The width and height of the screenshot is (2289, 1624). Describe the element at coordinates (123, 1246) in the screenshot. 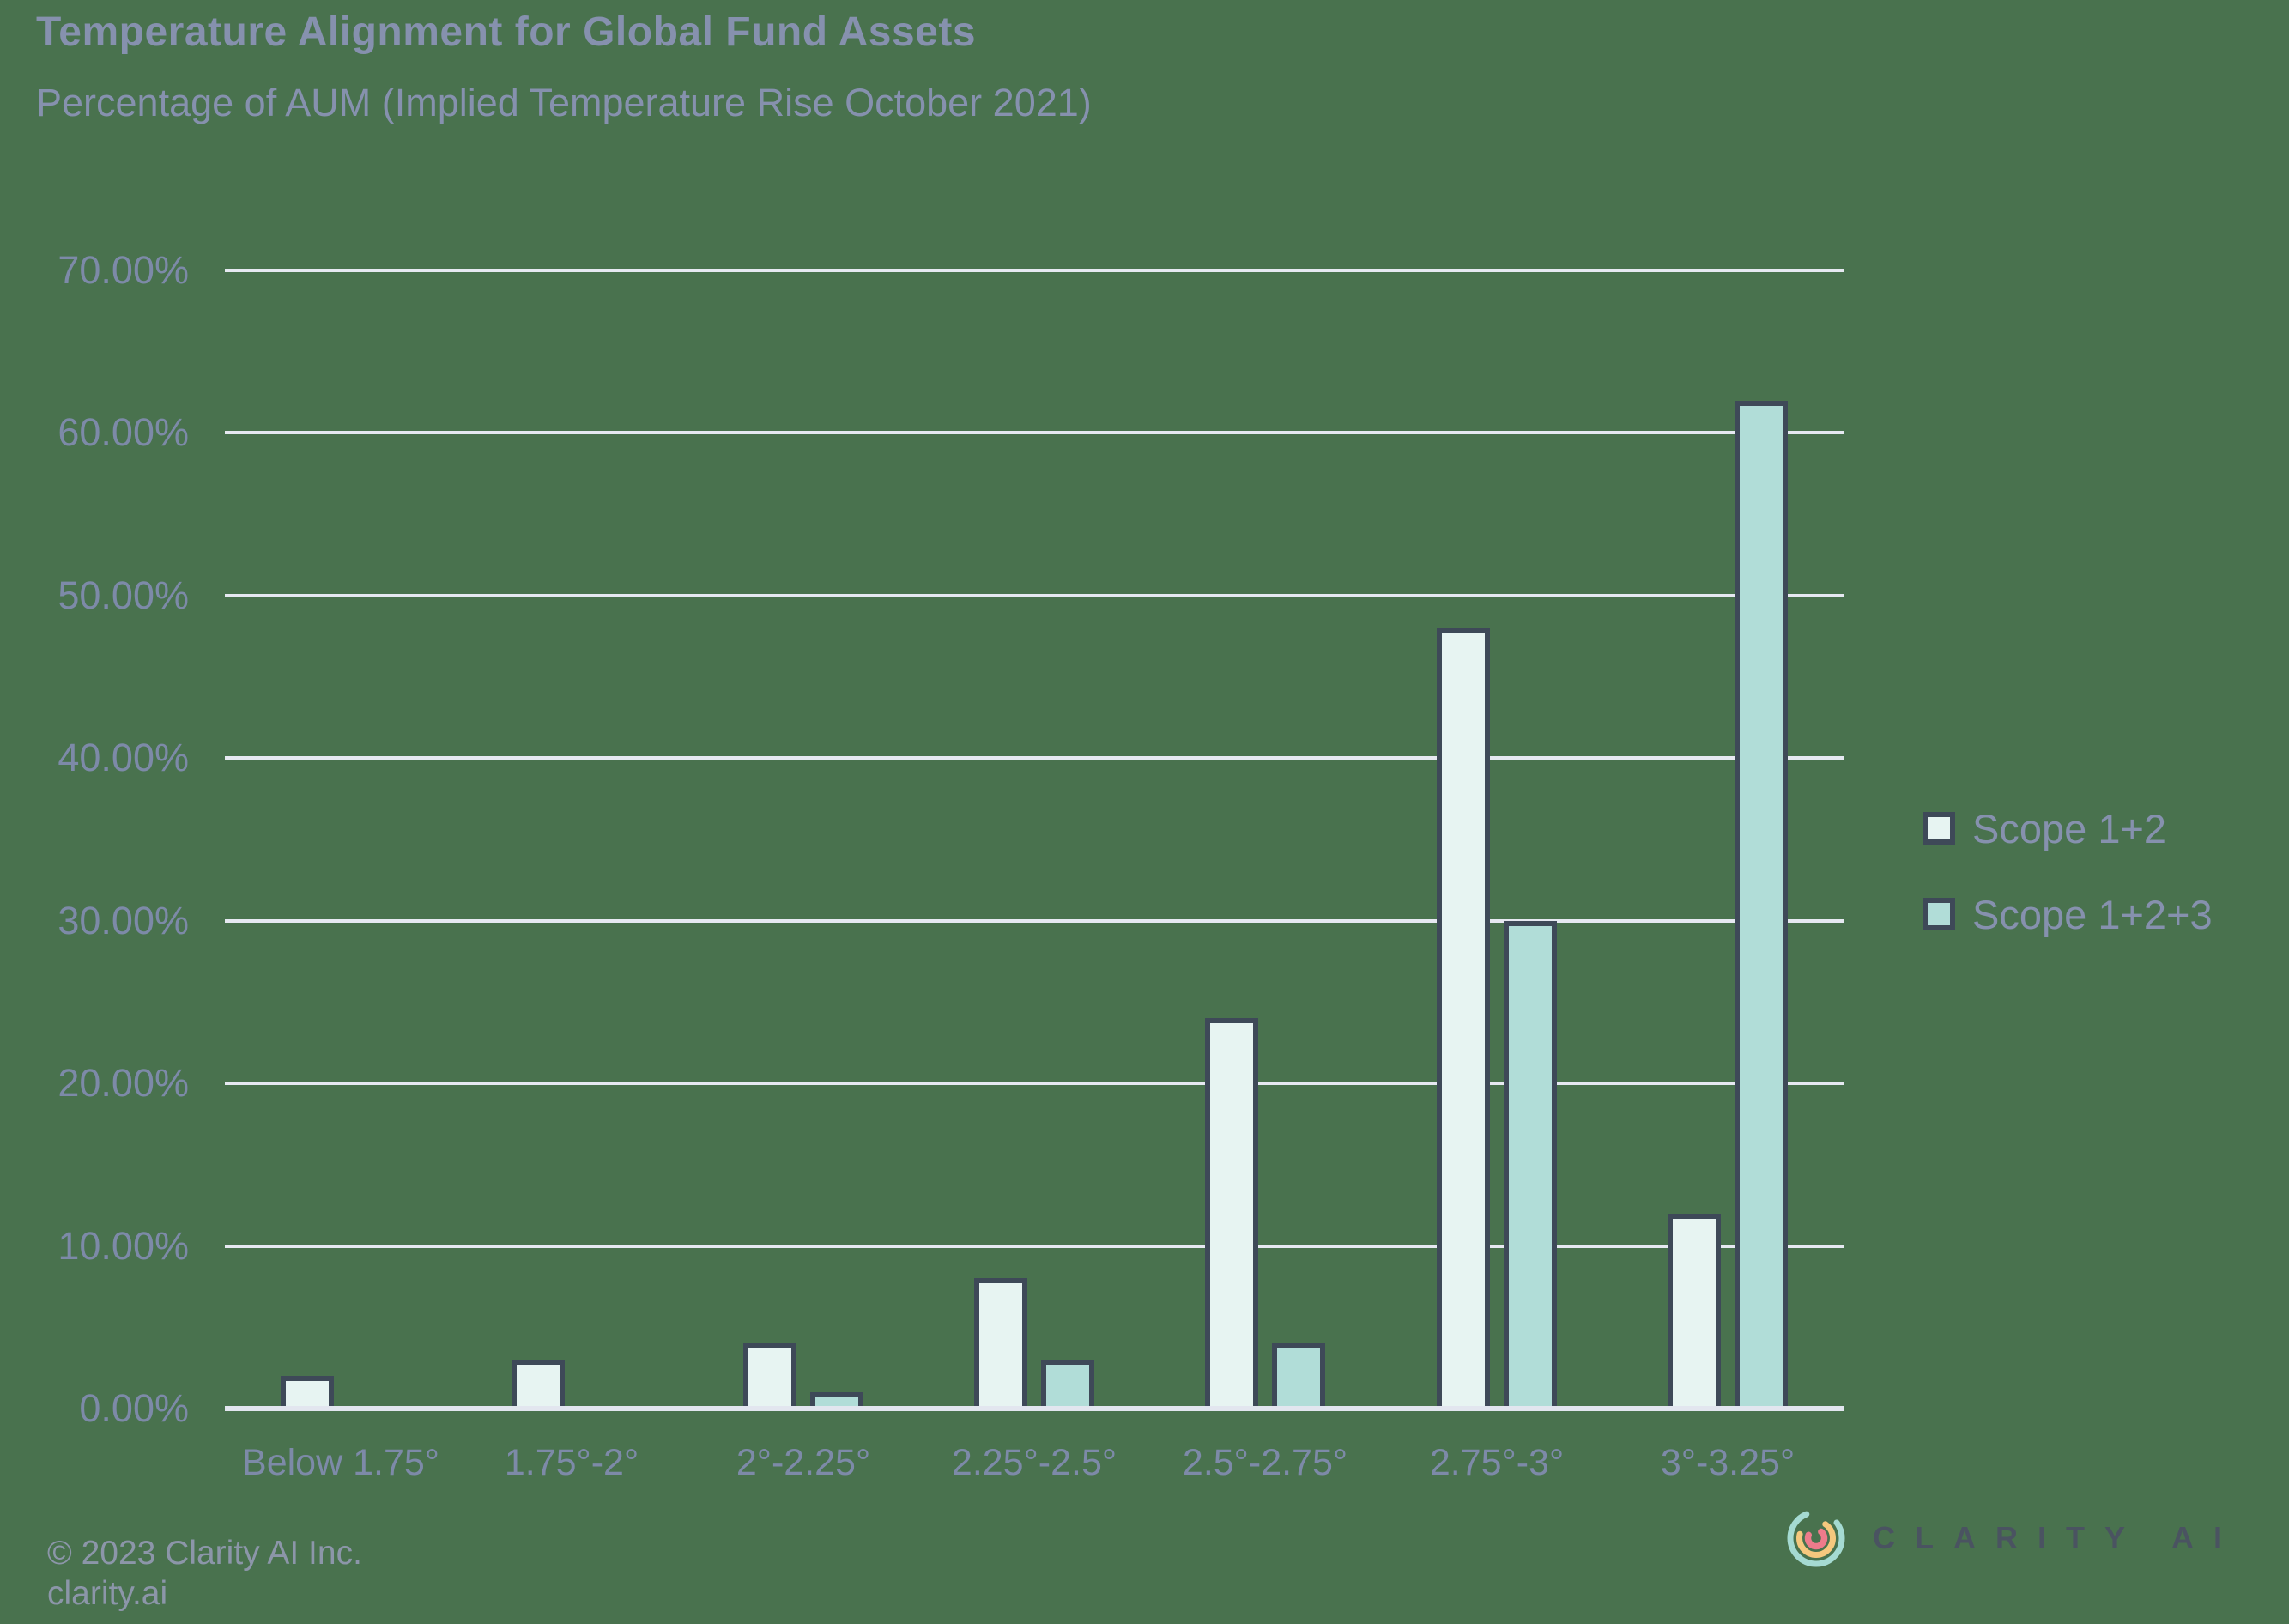

I see `y-axis-label: 10.00%` at that location.